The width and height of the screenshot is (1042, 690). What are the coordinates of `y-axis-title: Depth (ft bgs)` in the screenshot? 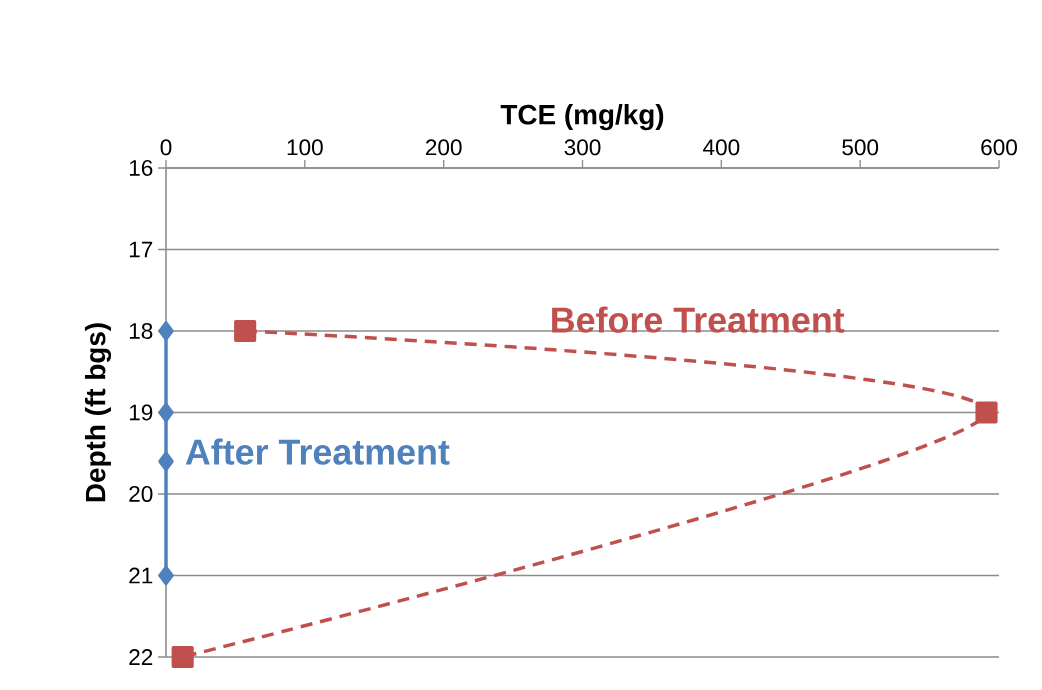 It's located at (98, 412).